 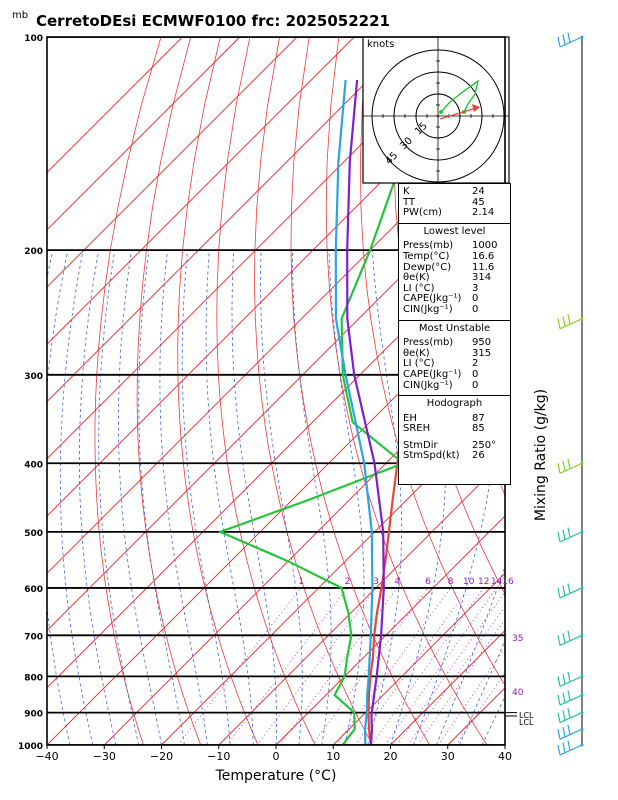 What do you see at coordinates (376, 582) in the screenshot?
I see `mixing-ratio-label: 3` at bounding box center [376, 582].